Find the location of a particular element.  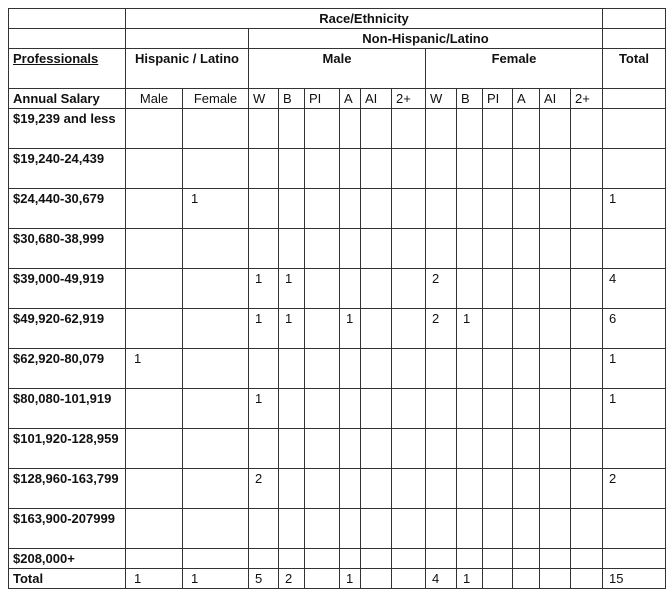

salary-range-label: $62,920-80,079 is located at coordinates (67, 368).